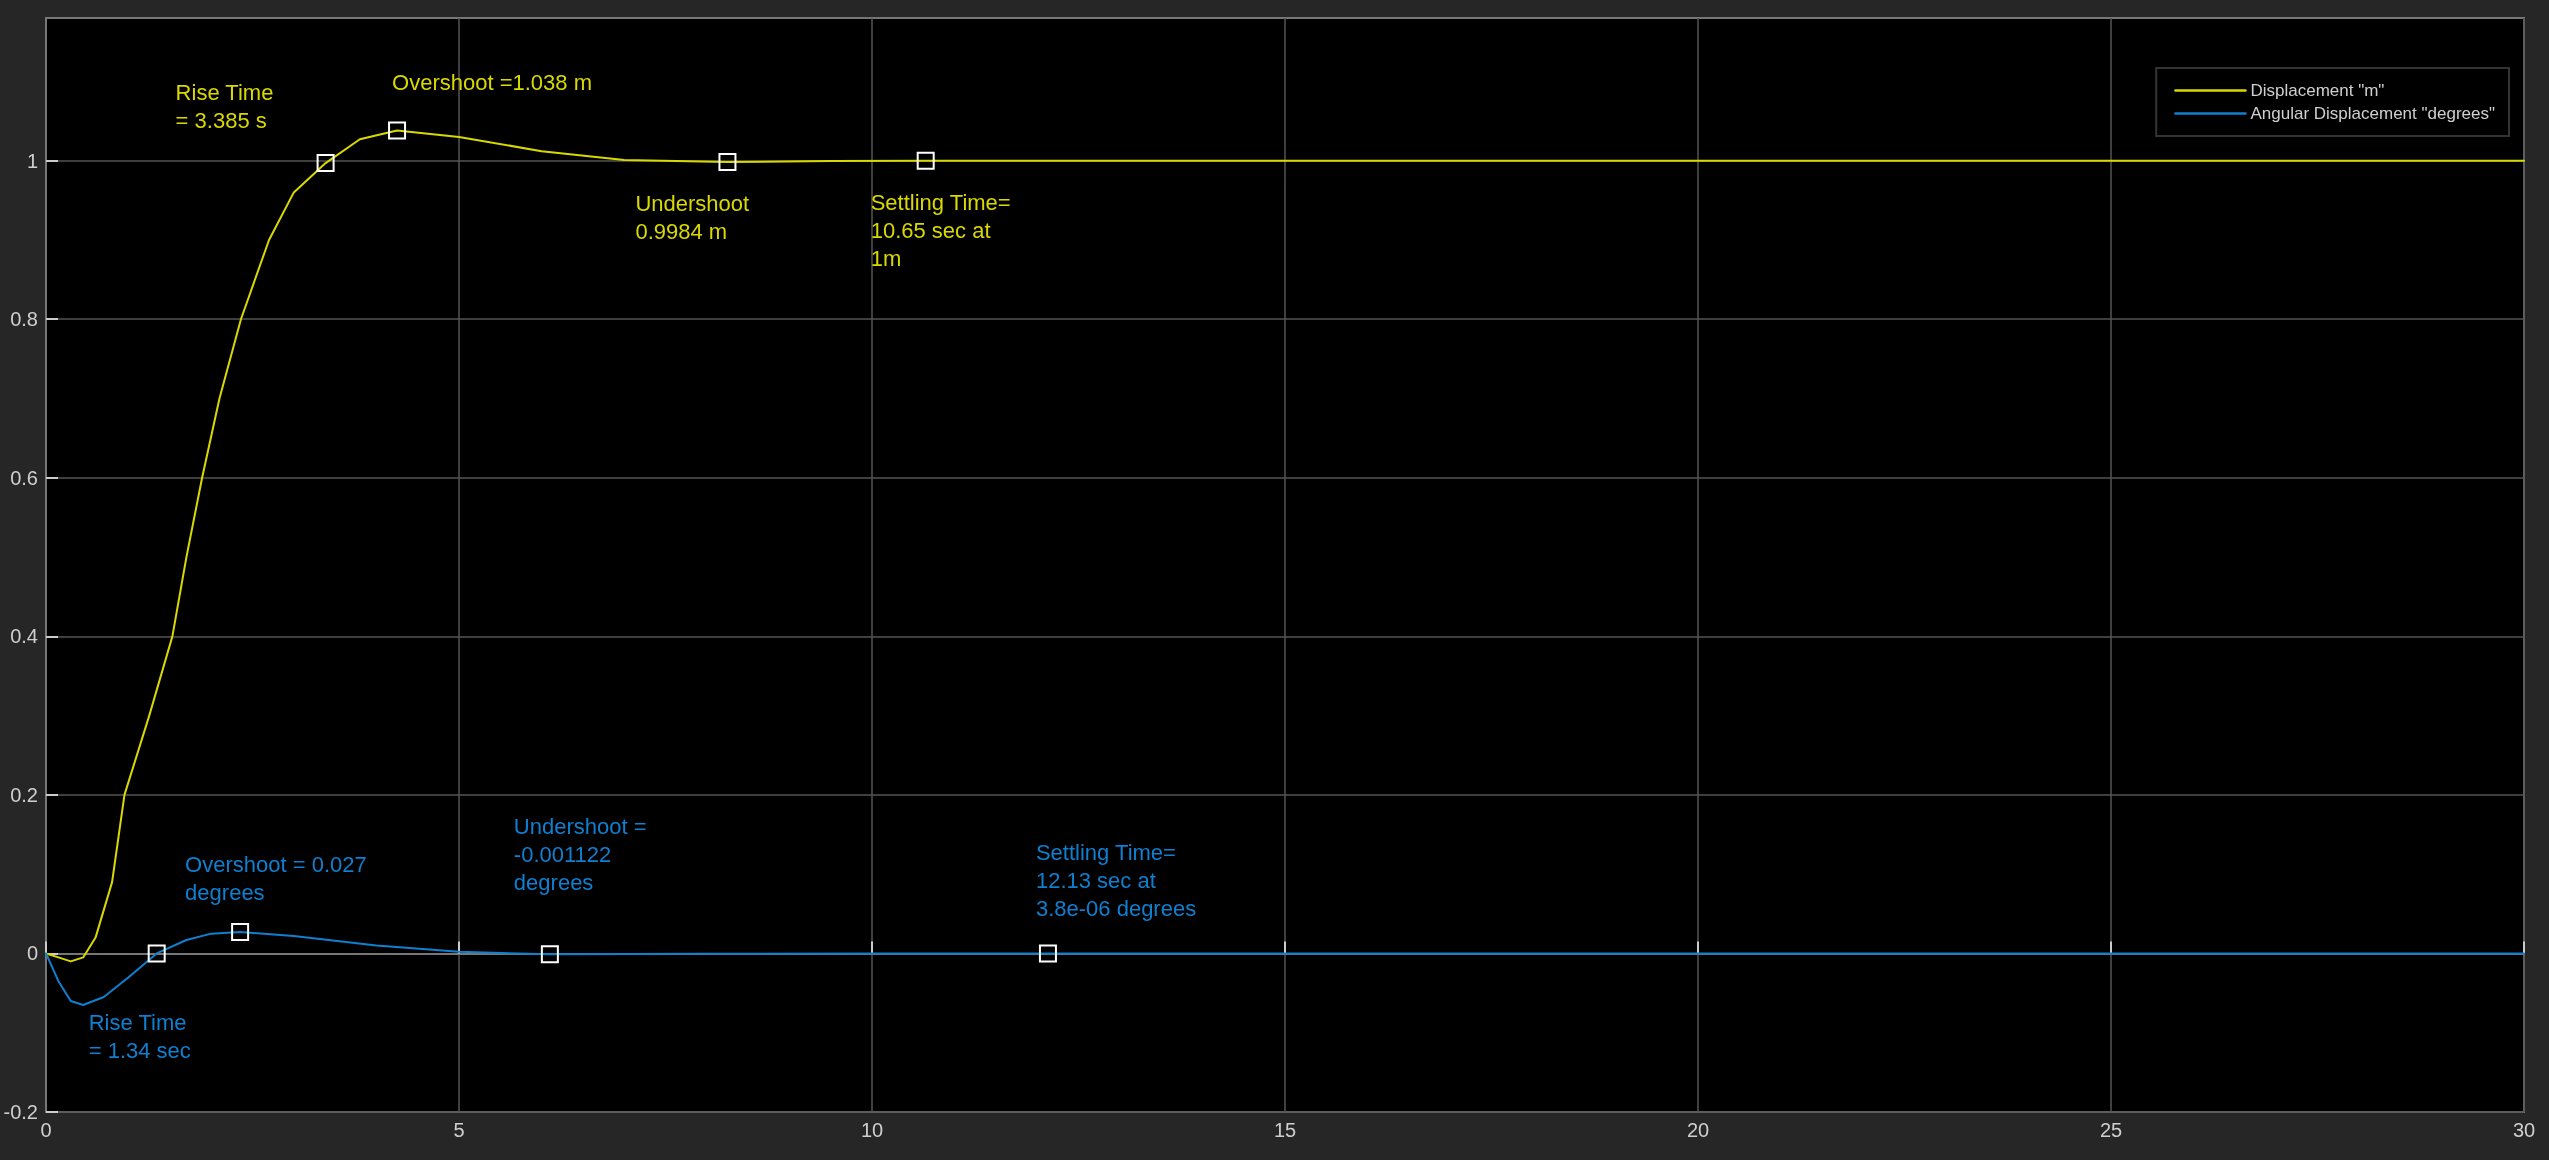 The height and width of the screenshot is (1160, 2549). I want to click on annotation: Settling Time= 12.13 sec at 3.8e-06 degrees, so click(1116, 880).